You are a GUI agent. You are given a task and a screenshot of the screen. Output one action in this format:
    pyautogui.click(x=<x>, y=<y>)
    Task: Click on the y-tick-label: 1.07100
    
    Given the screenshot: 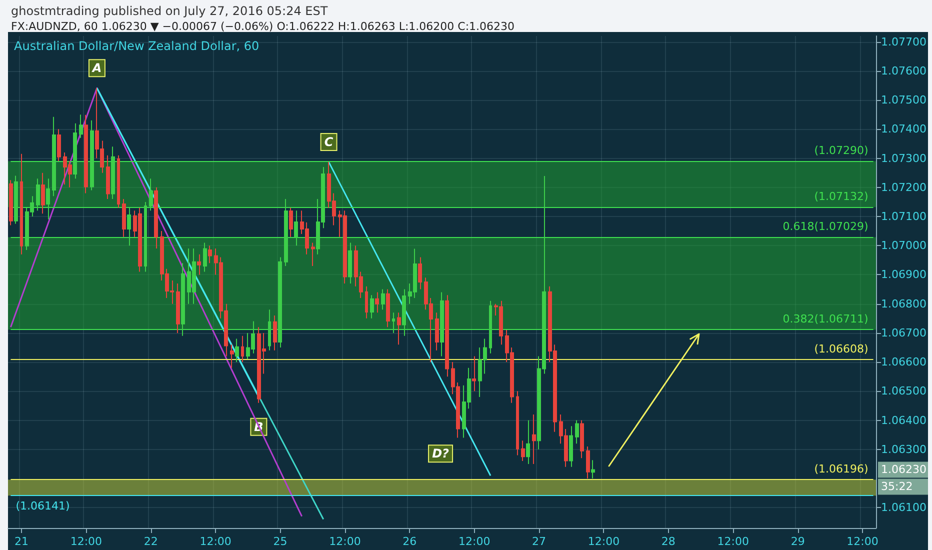 What is the action you would take?
    pyautogui.click(x=903, y=216)
    